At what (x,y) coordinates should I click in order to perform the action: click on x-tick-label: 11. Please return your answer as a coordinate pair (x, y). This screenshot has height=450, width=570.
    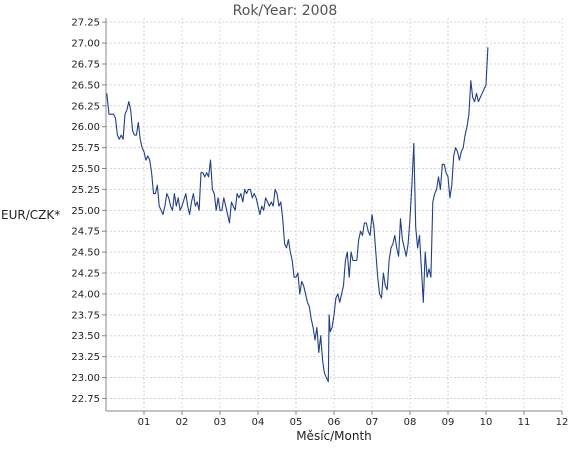
    Looking at the image, I should click on (524, 422).